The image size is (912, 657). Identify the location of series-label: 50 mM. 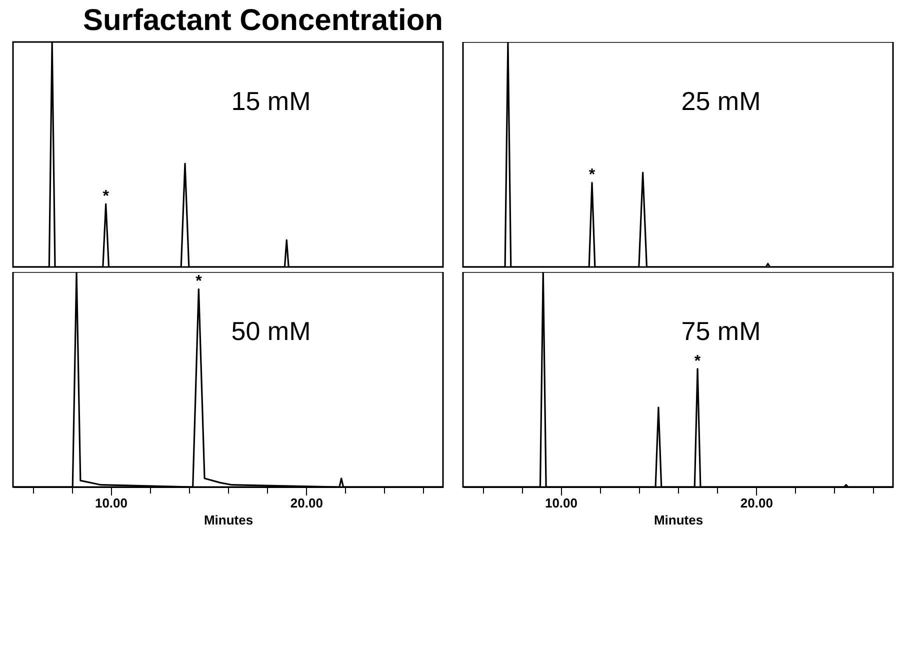
(271, 331).